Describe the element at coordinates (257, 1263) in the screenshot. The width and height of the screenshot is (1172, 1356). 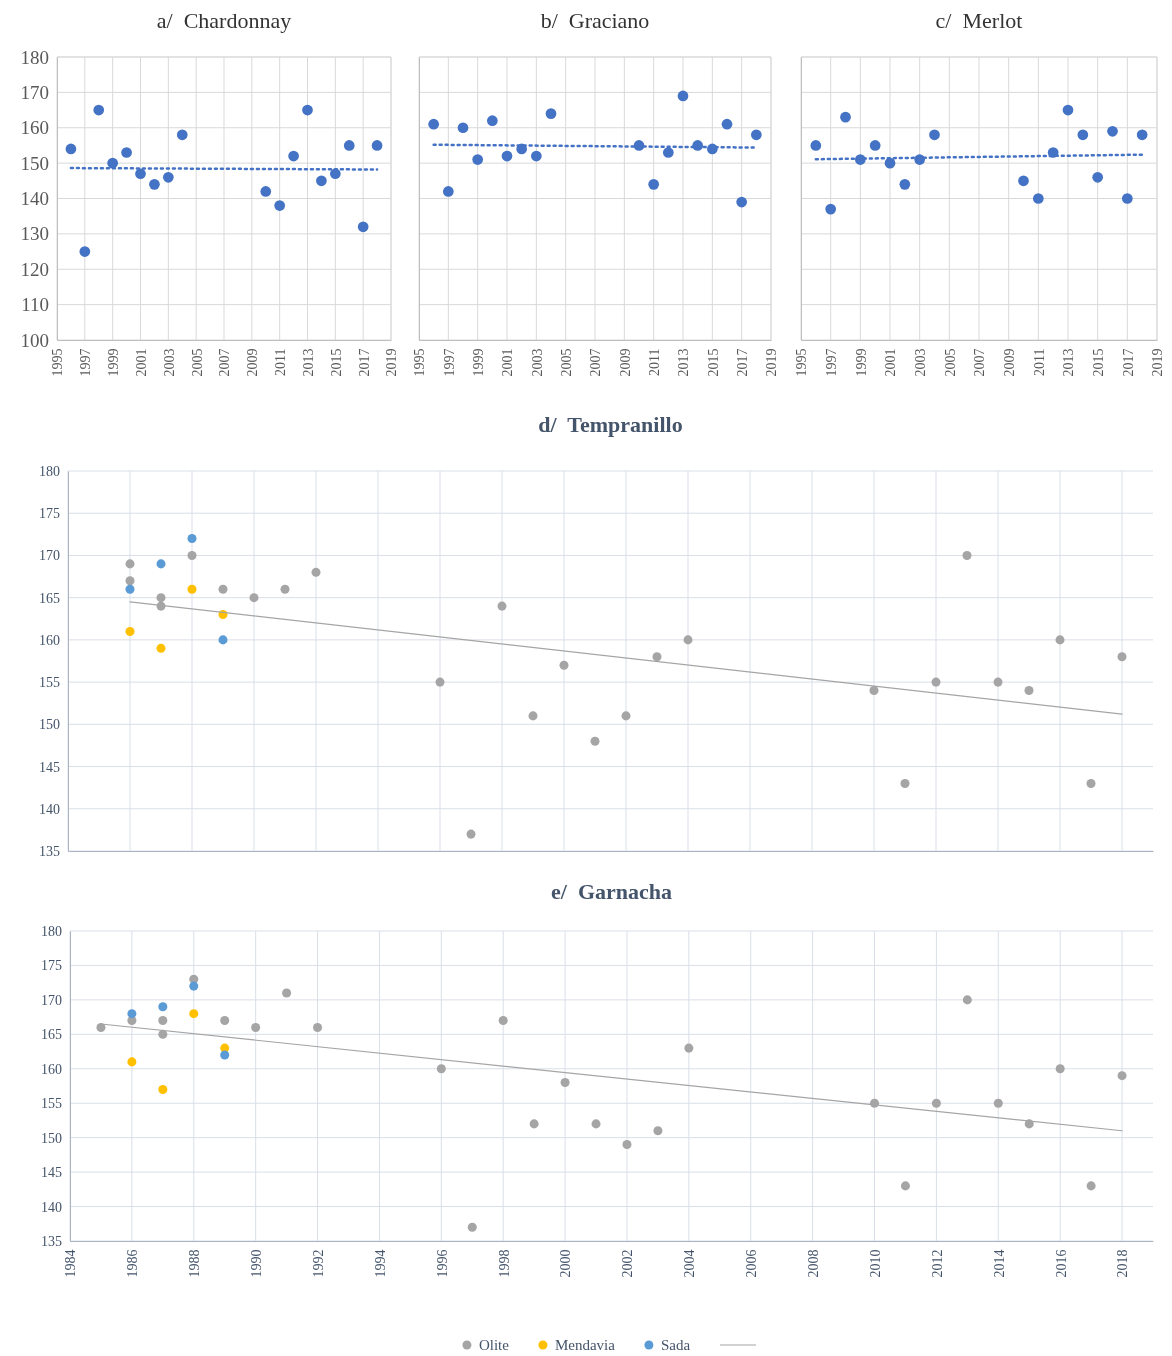
I see `x-tick-label: 1990` at that location.